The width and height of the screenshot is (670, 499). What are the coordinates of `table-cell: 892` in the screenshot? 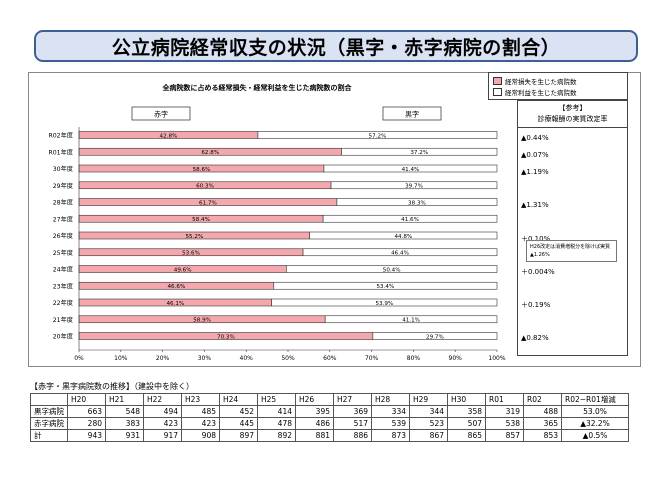 It's located at (276, 435).